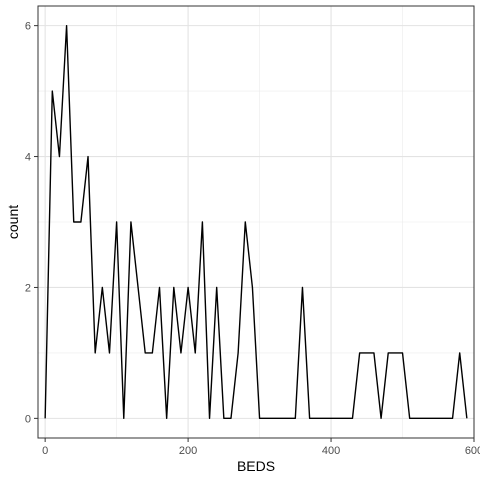  Describe the element at coordinates (45, 451) in the screenshot. I see `x-tick-label: 0` at that location.